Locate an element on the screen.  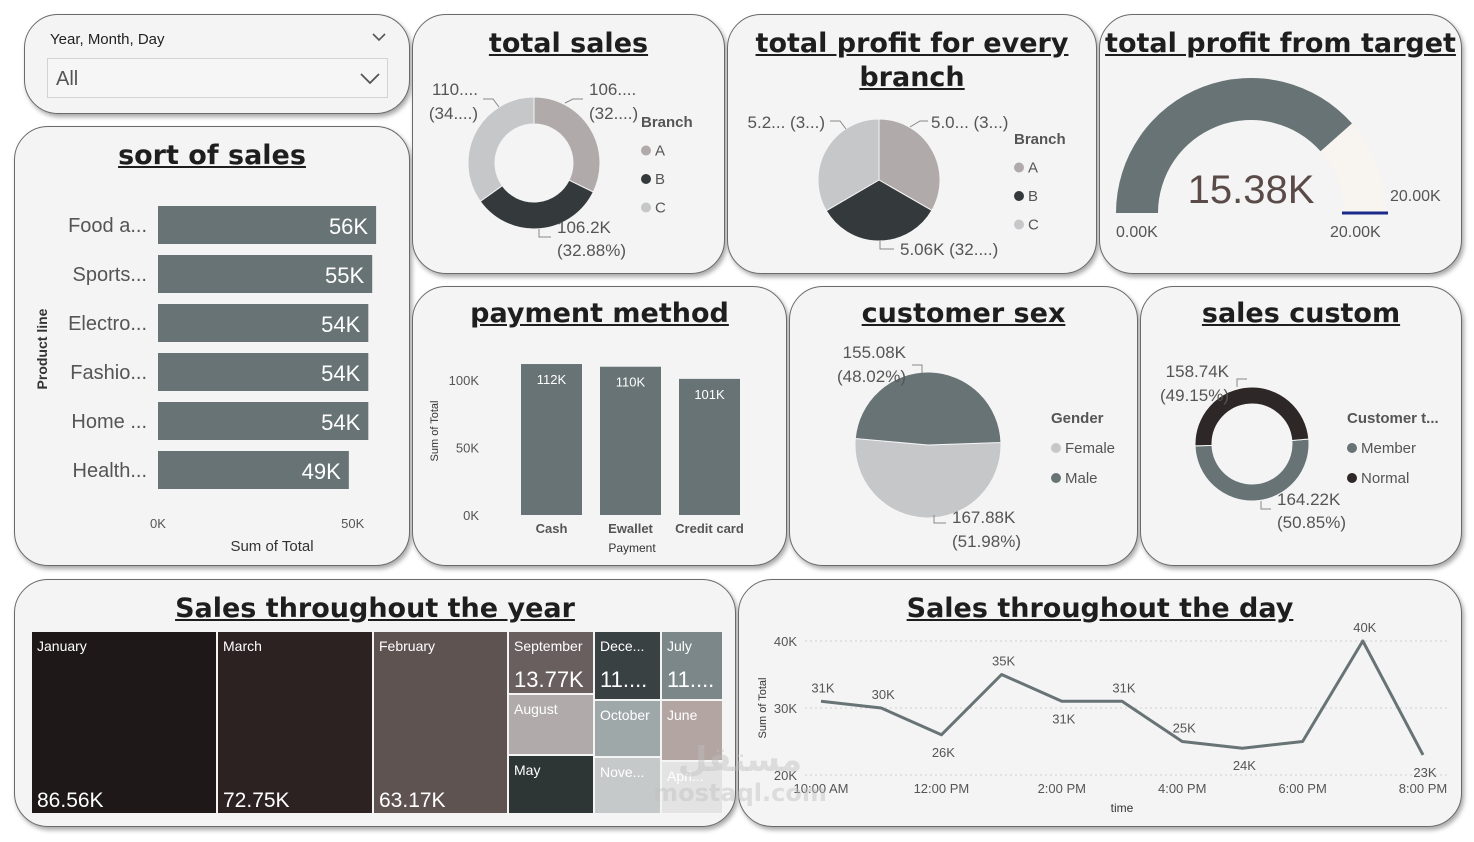
line-x-tick: 10:00 AM is located at coordinates (821, 788).